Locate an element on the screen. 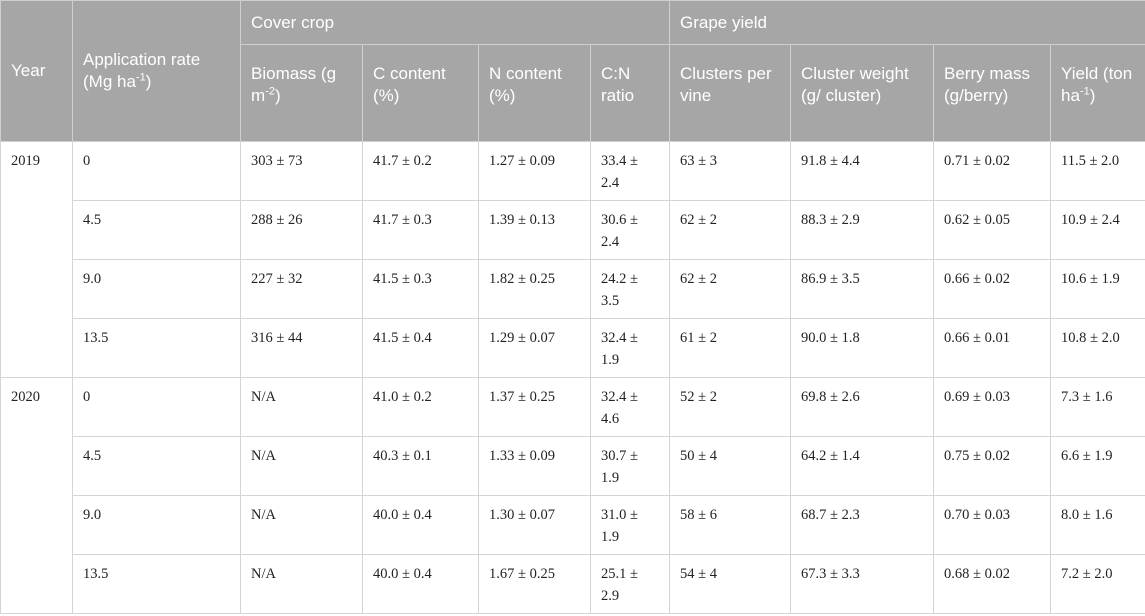  cell-berry-mass: 0.70 ± 0.03 is located at coordinates (992, 525).